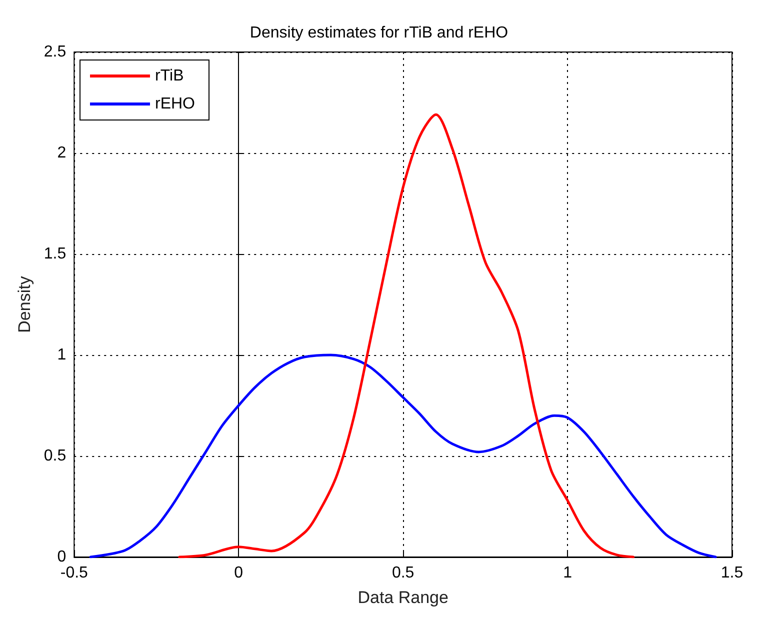 The image size is (758, 625). I want to click on y-tick-label: 1, so click(61, 355).